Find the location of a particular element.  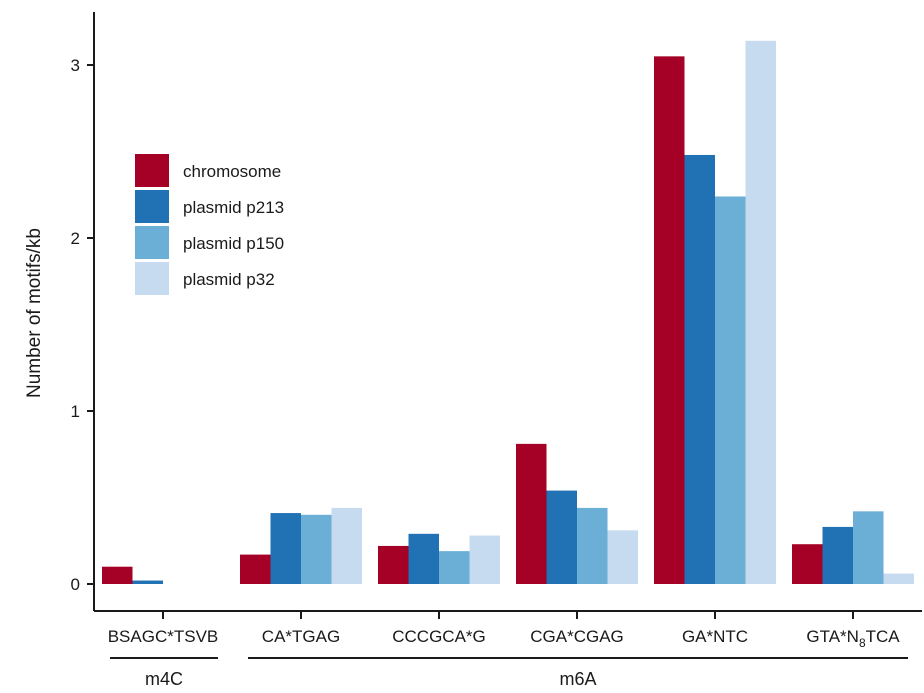

legend-label: plasmid p32 is located at coordinates (229, 279).